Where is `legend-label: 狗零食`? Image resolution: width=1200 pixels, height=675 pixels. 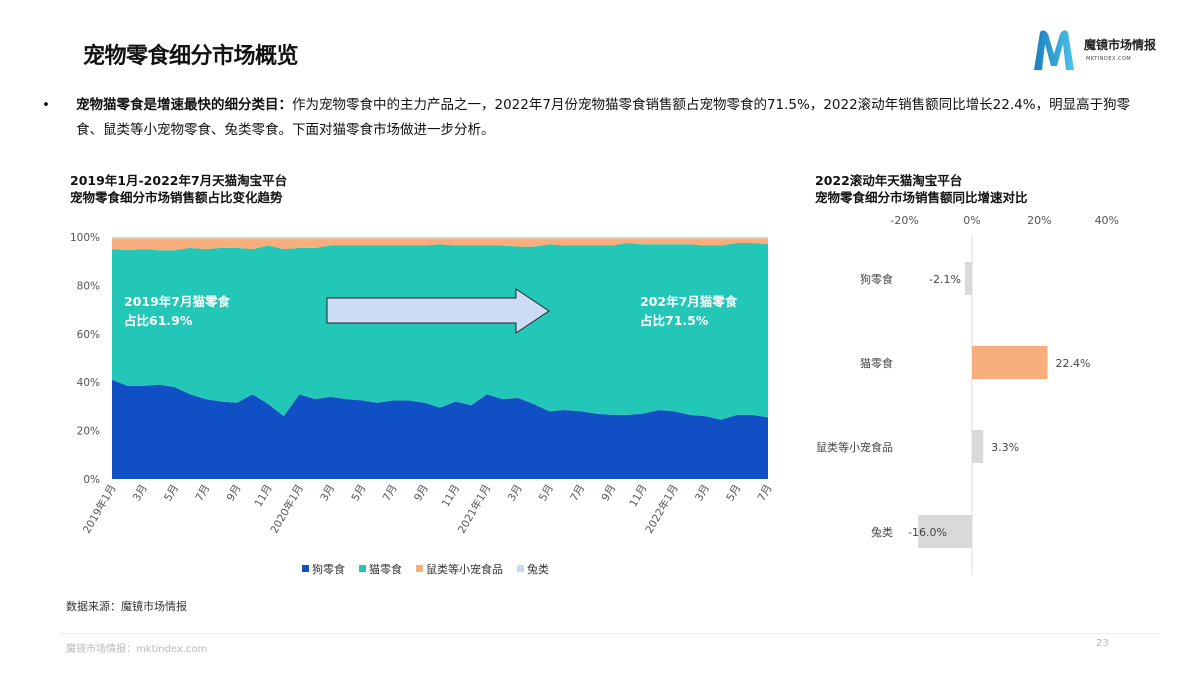 legend-label: 狗零食 is located at coordinates (328, 569).